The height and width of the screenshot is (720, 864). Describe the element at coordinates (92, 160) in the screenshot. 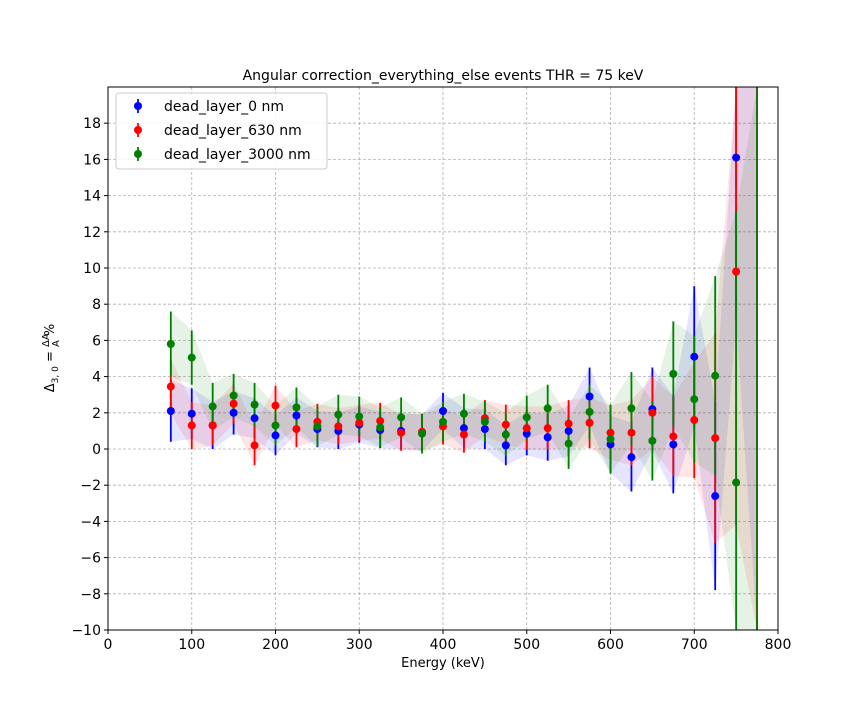

I see `y-tick-label: 16` at that location.